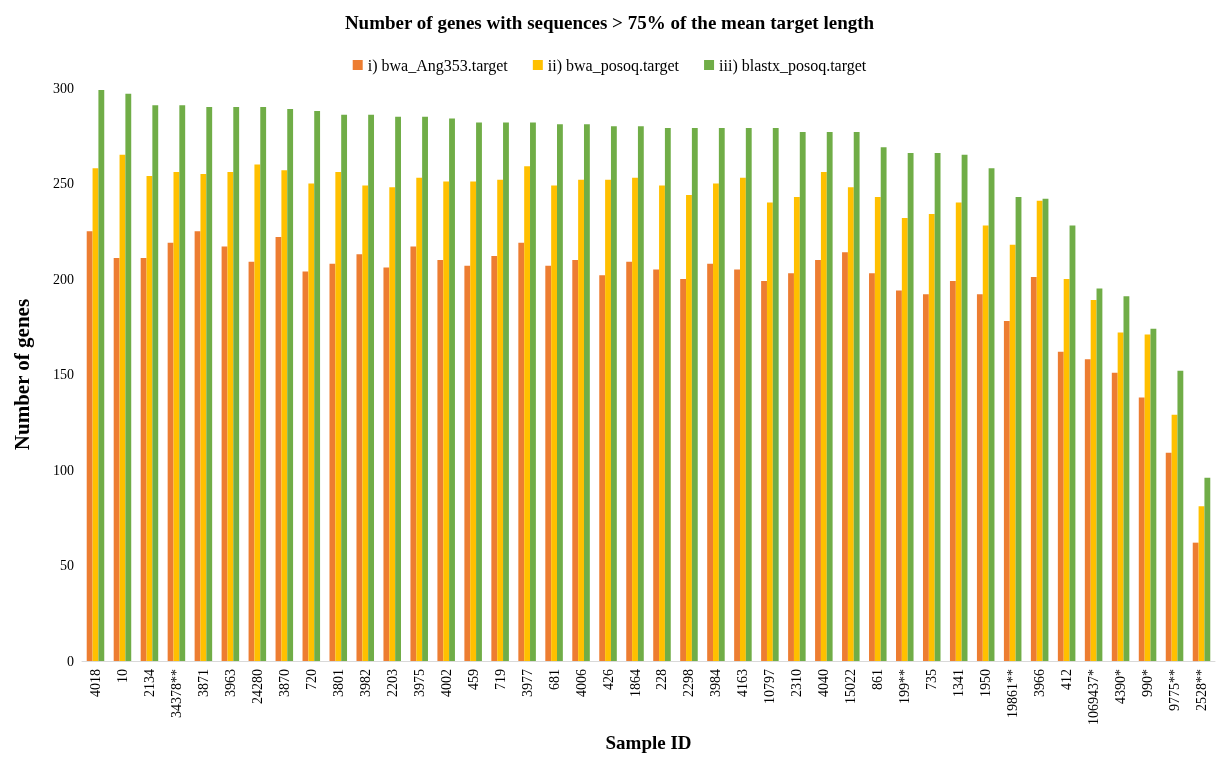 This screenshot has height=757, width=1219. I want to click on y-axis-title: Number of genes, so click(21, 374).